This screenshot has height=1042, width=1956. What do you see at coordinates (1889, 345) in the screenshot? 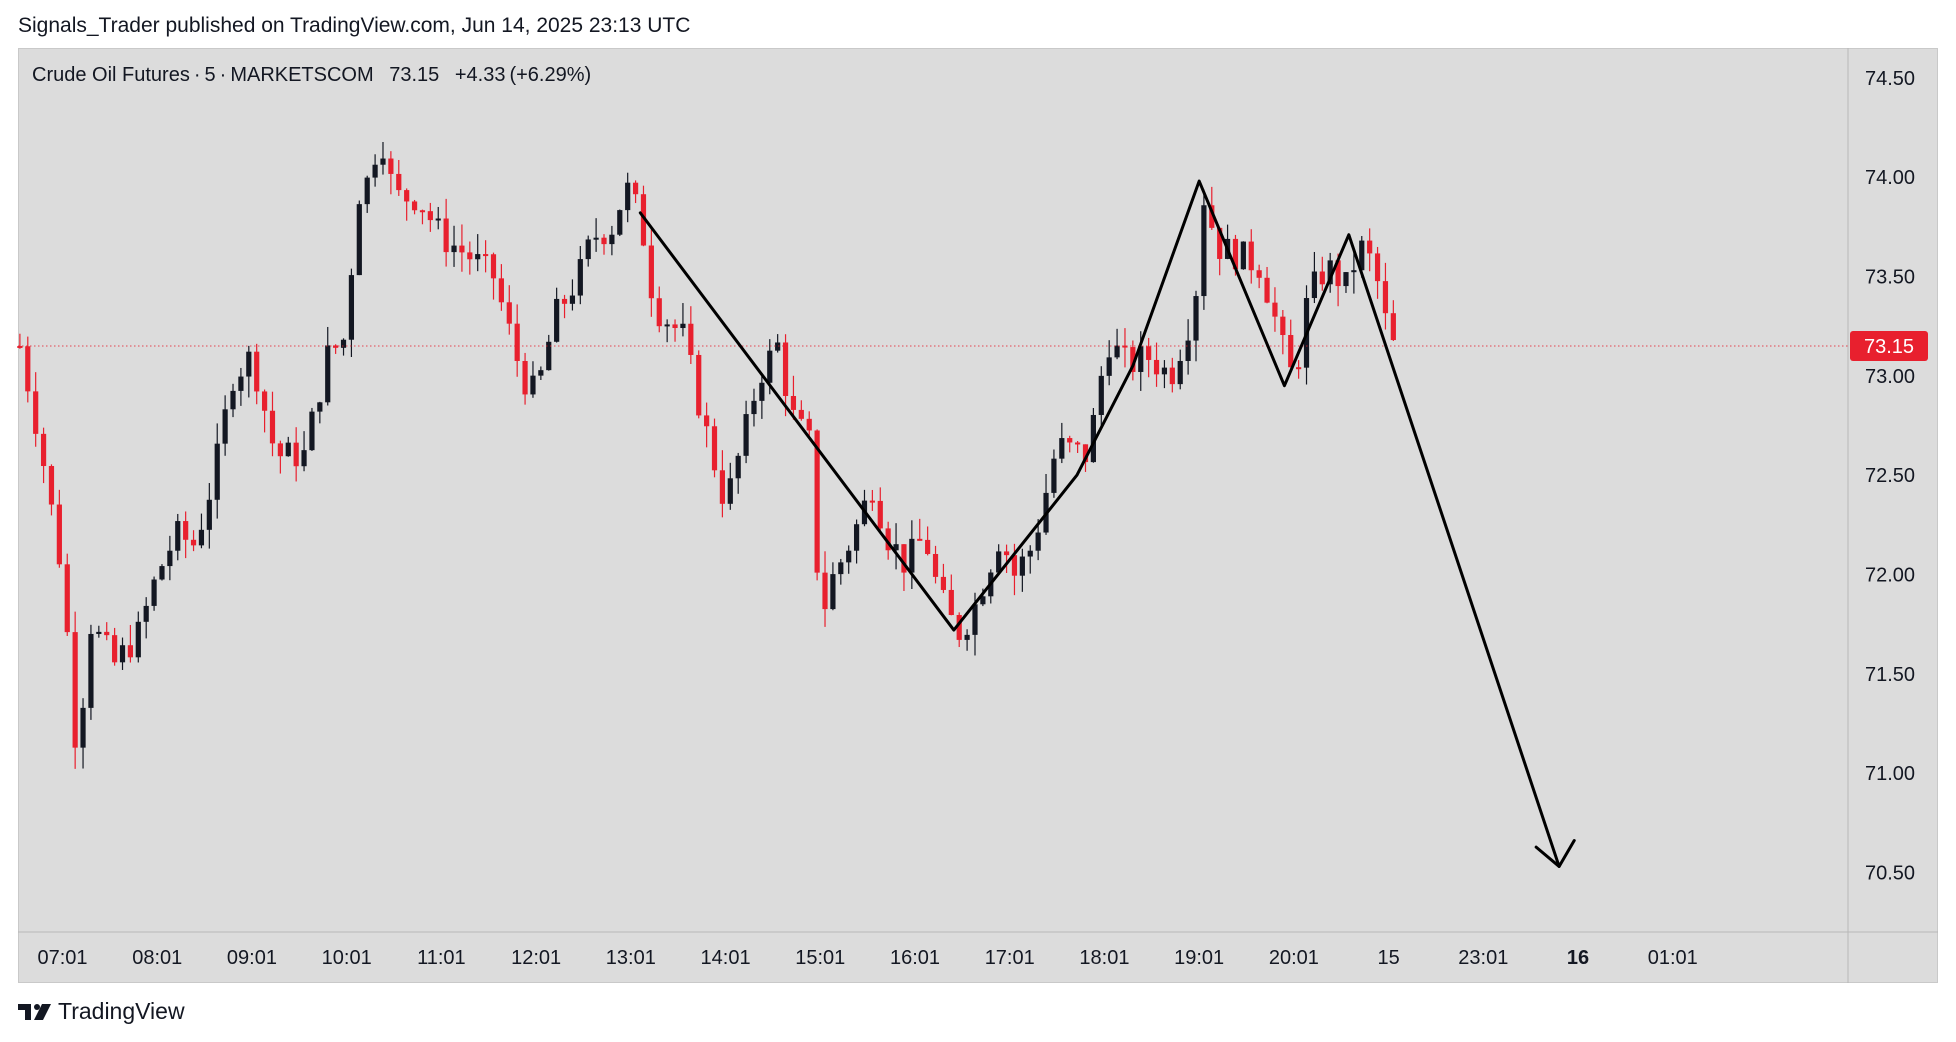
I see `current-price-tag` at bounding box center [1889, 345].